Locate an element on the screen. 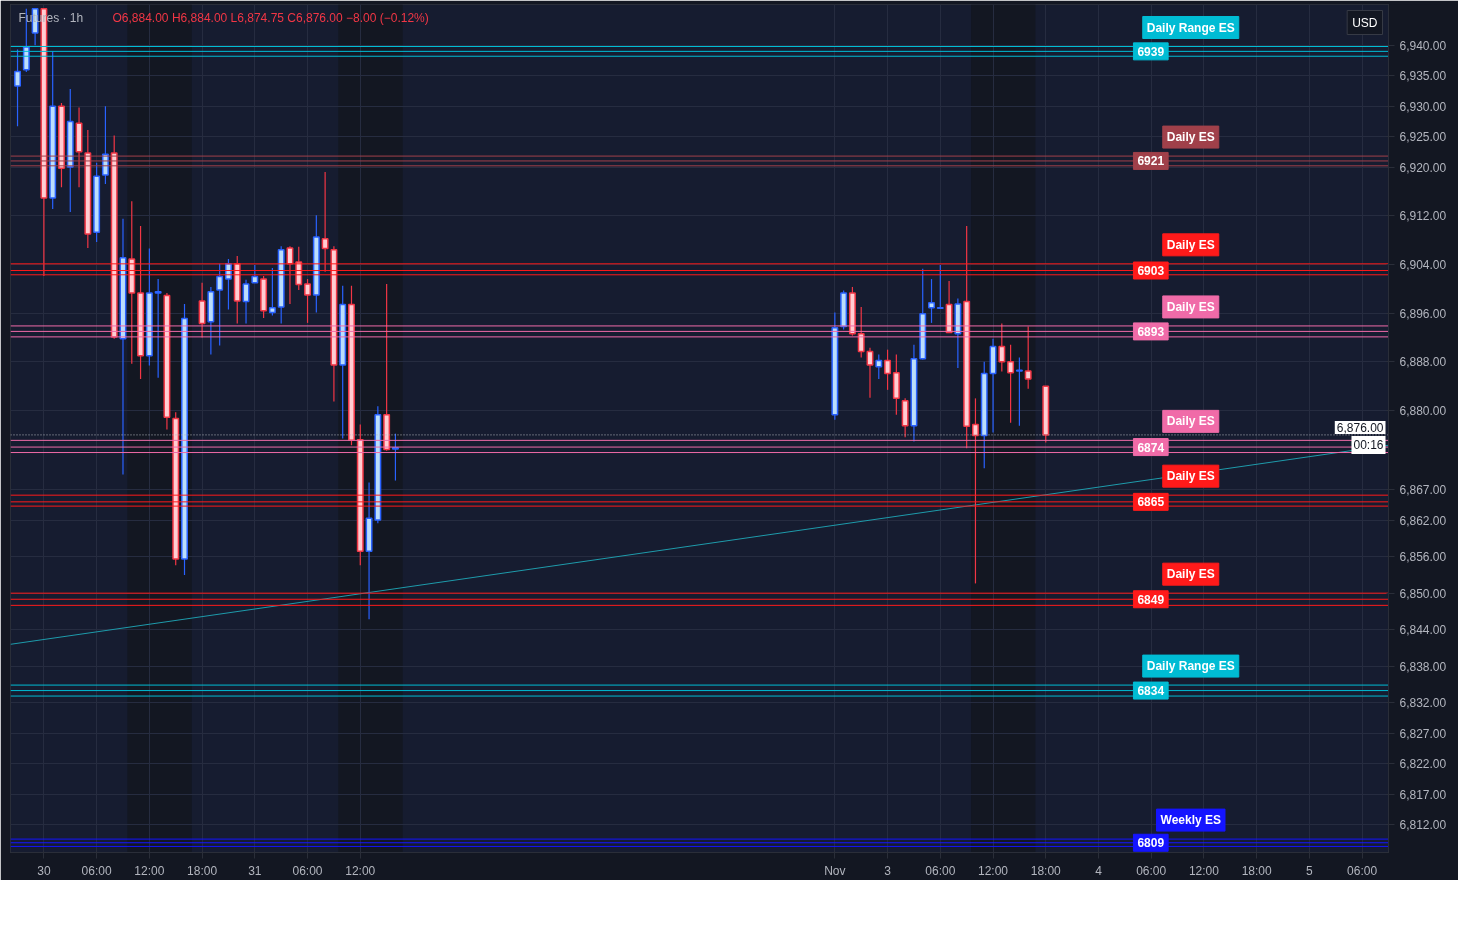  ref-line-label: 6903 is located at coordinates (1151, 271).